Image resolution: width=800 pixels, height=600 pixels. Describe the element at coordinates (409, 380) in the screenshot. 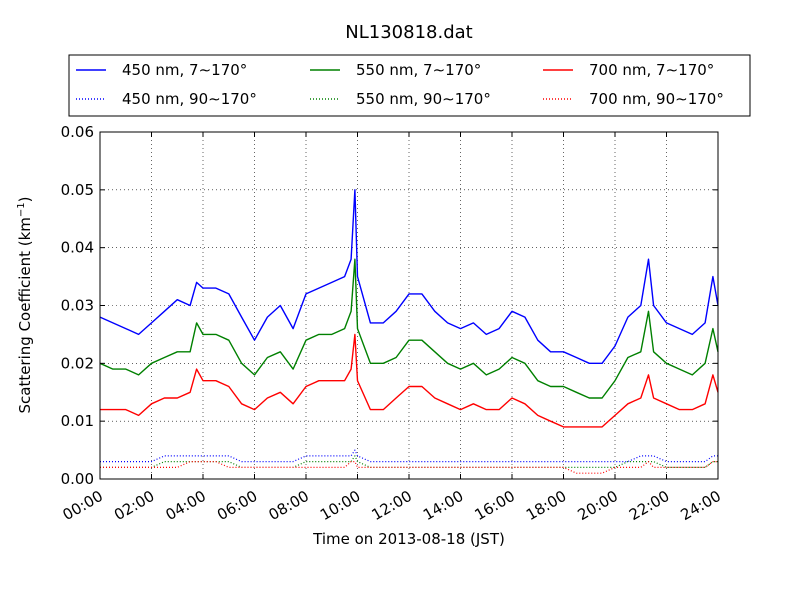

I see `series-line` at that location.